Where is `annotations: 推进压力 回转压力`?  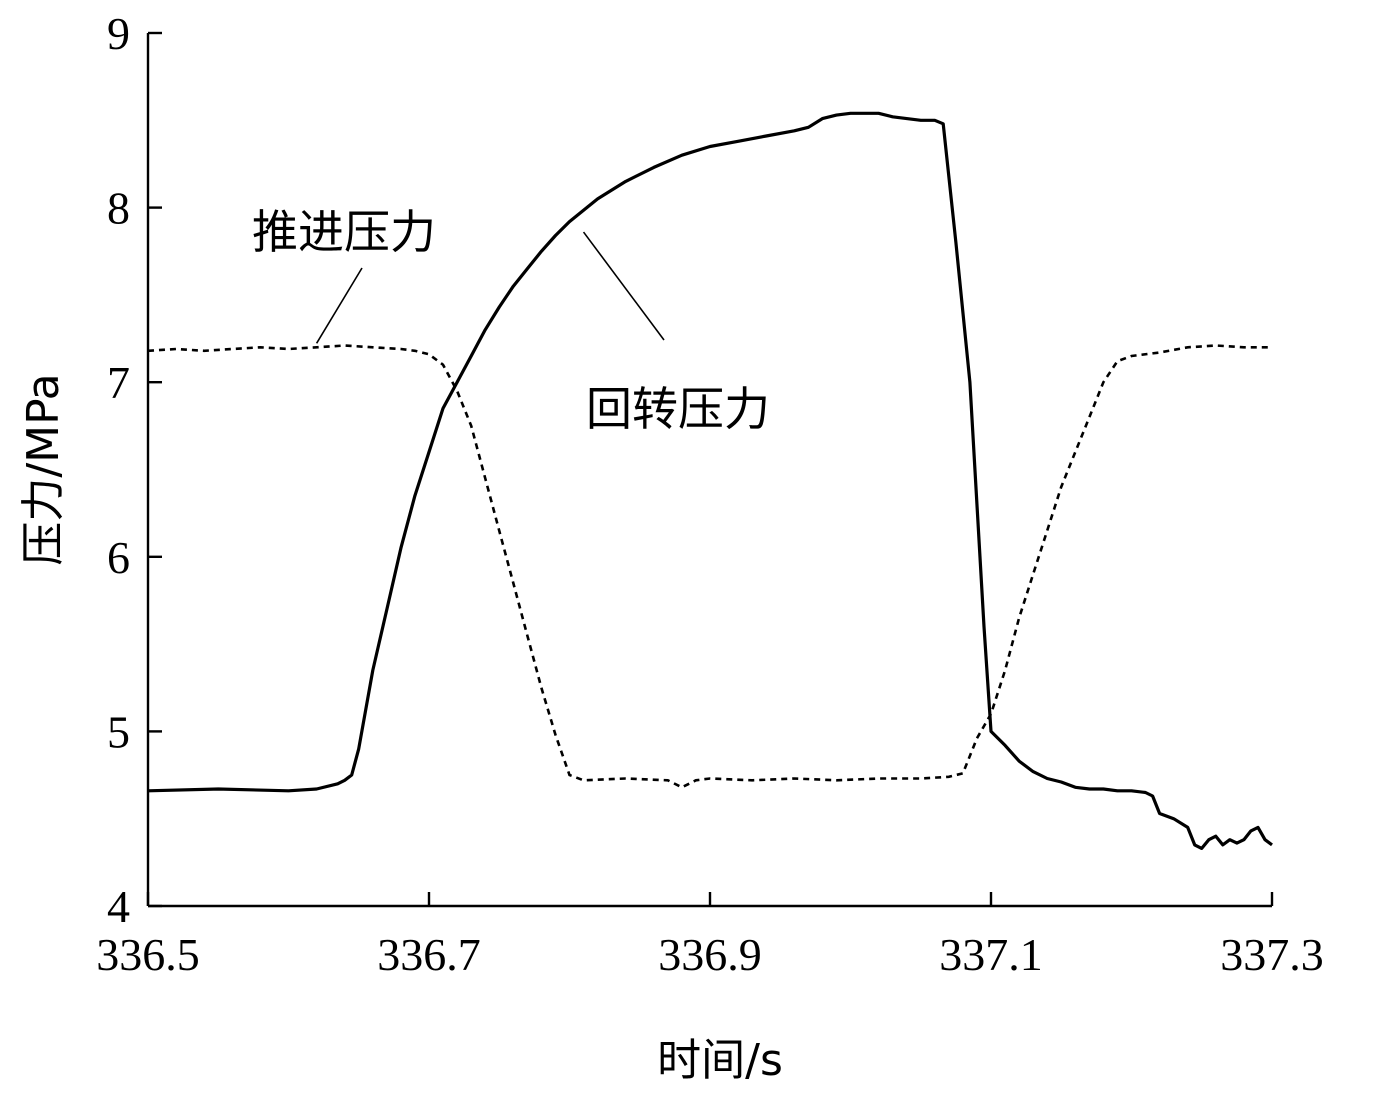
annotations: 推进压力 回转压力 is located at coordinates (511, 320).